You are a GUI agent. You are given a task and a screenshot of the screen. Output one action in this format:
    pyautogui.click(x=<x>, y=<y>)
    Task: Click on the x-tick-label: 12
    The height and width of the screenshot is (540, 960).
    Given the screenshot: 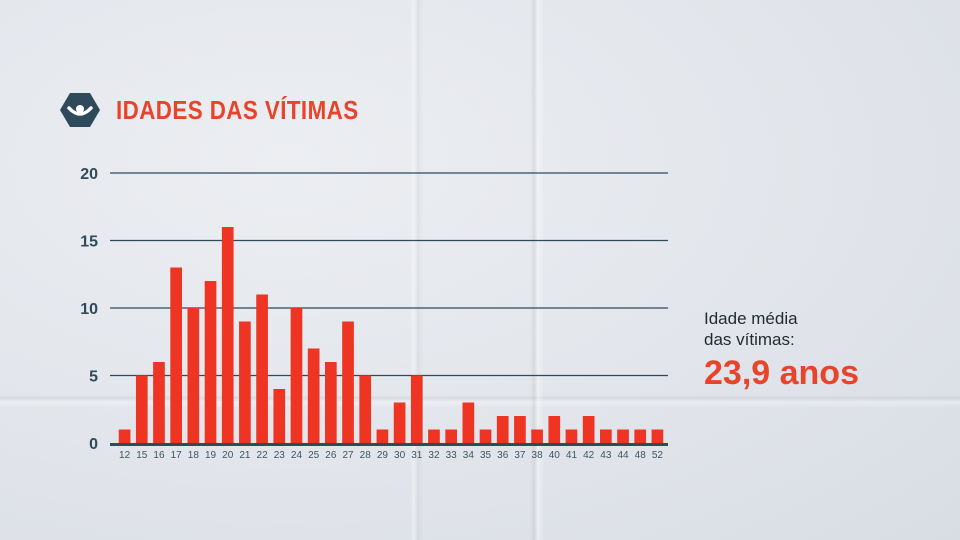 What is the action you would take?
    pyautogui.click(x=125, y=455)
    